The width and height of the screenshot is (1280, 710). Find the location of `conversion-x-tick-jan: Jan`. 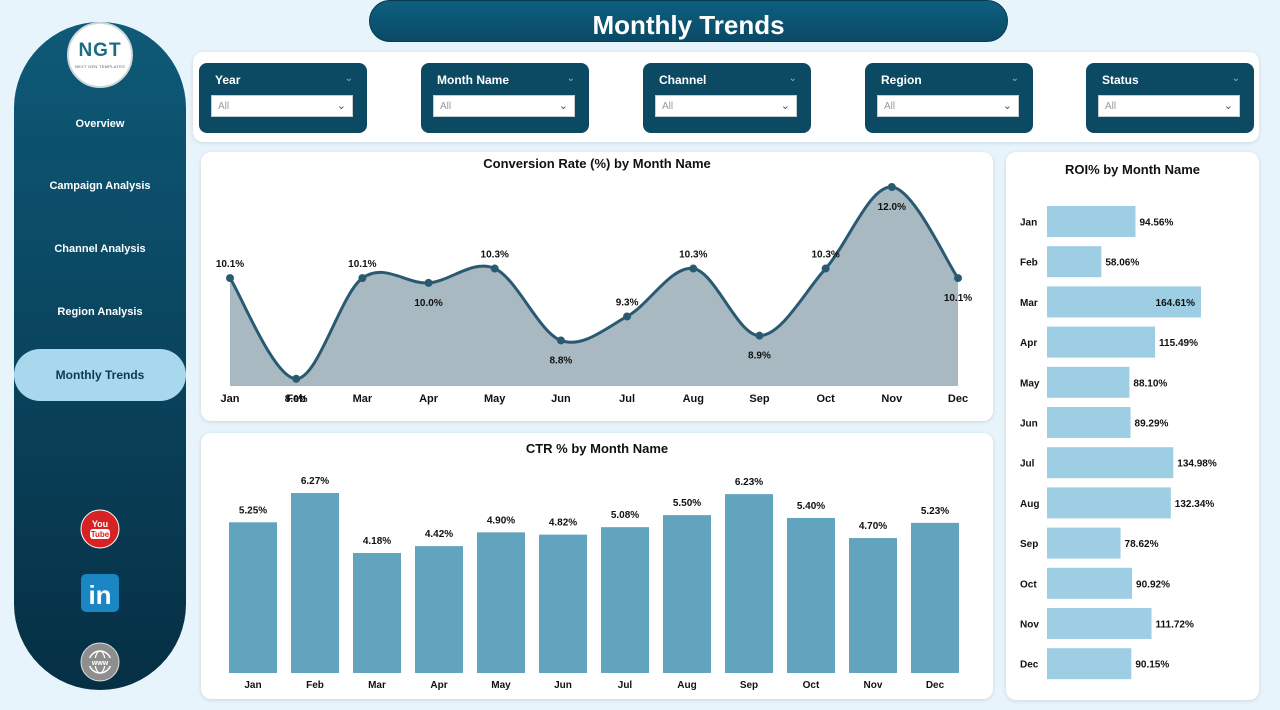

conversion-x-tick-jan: Jan is located at coordinates (230, 399).